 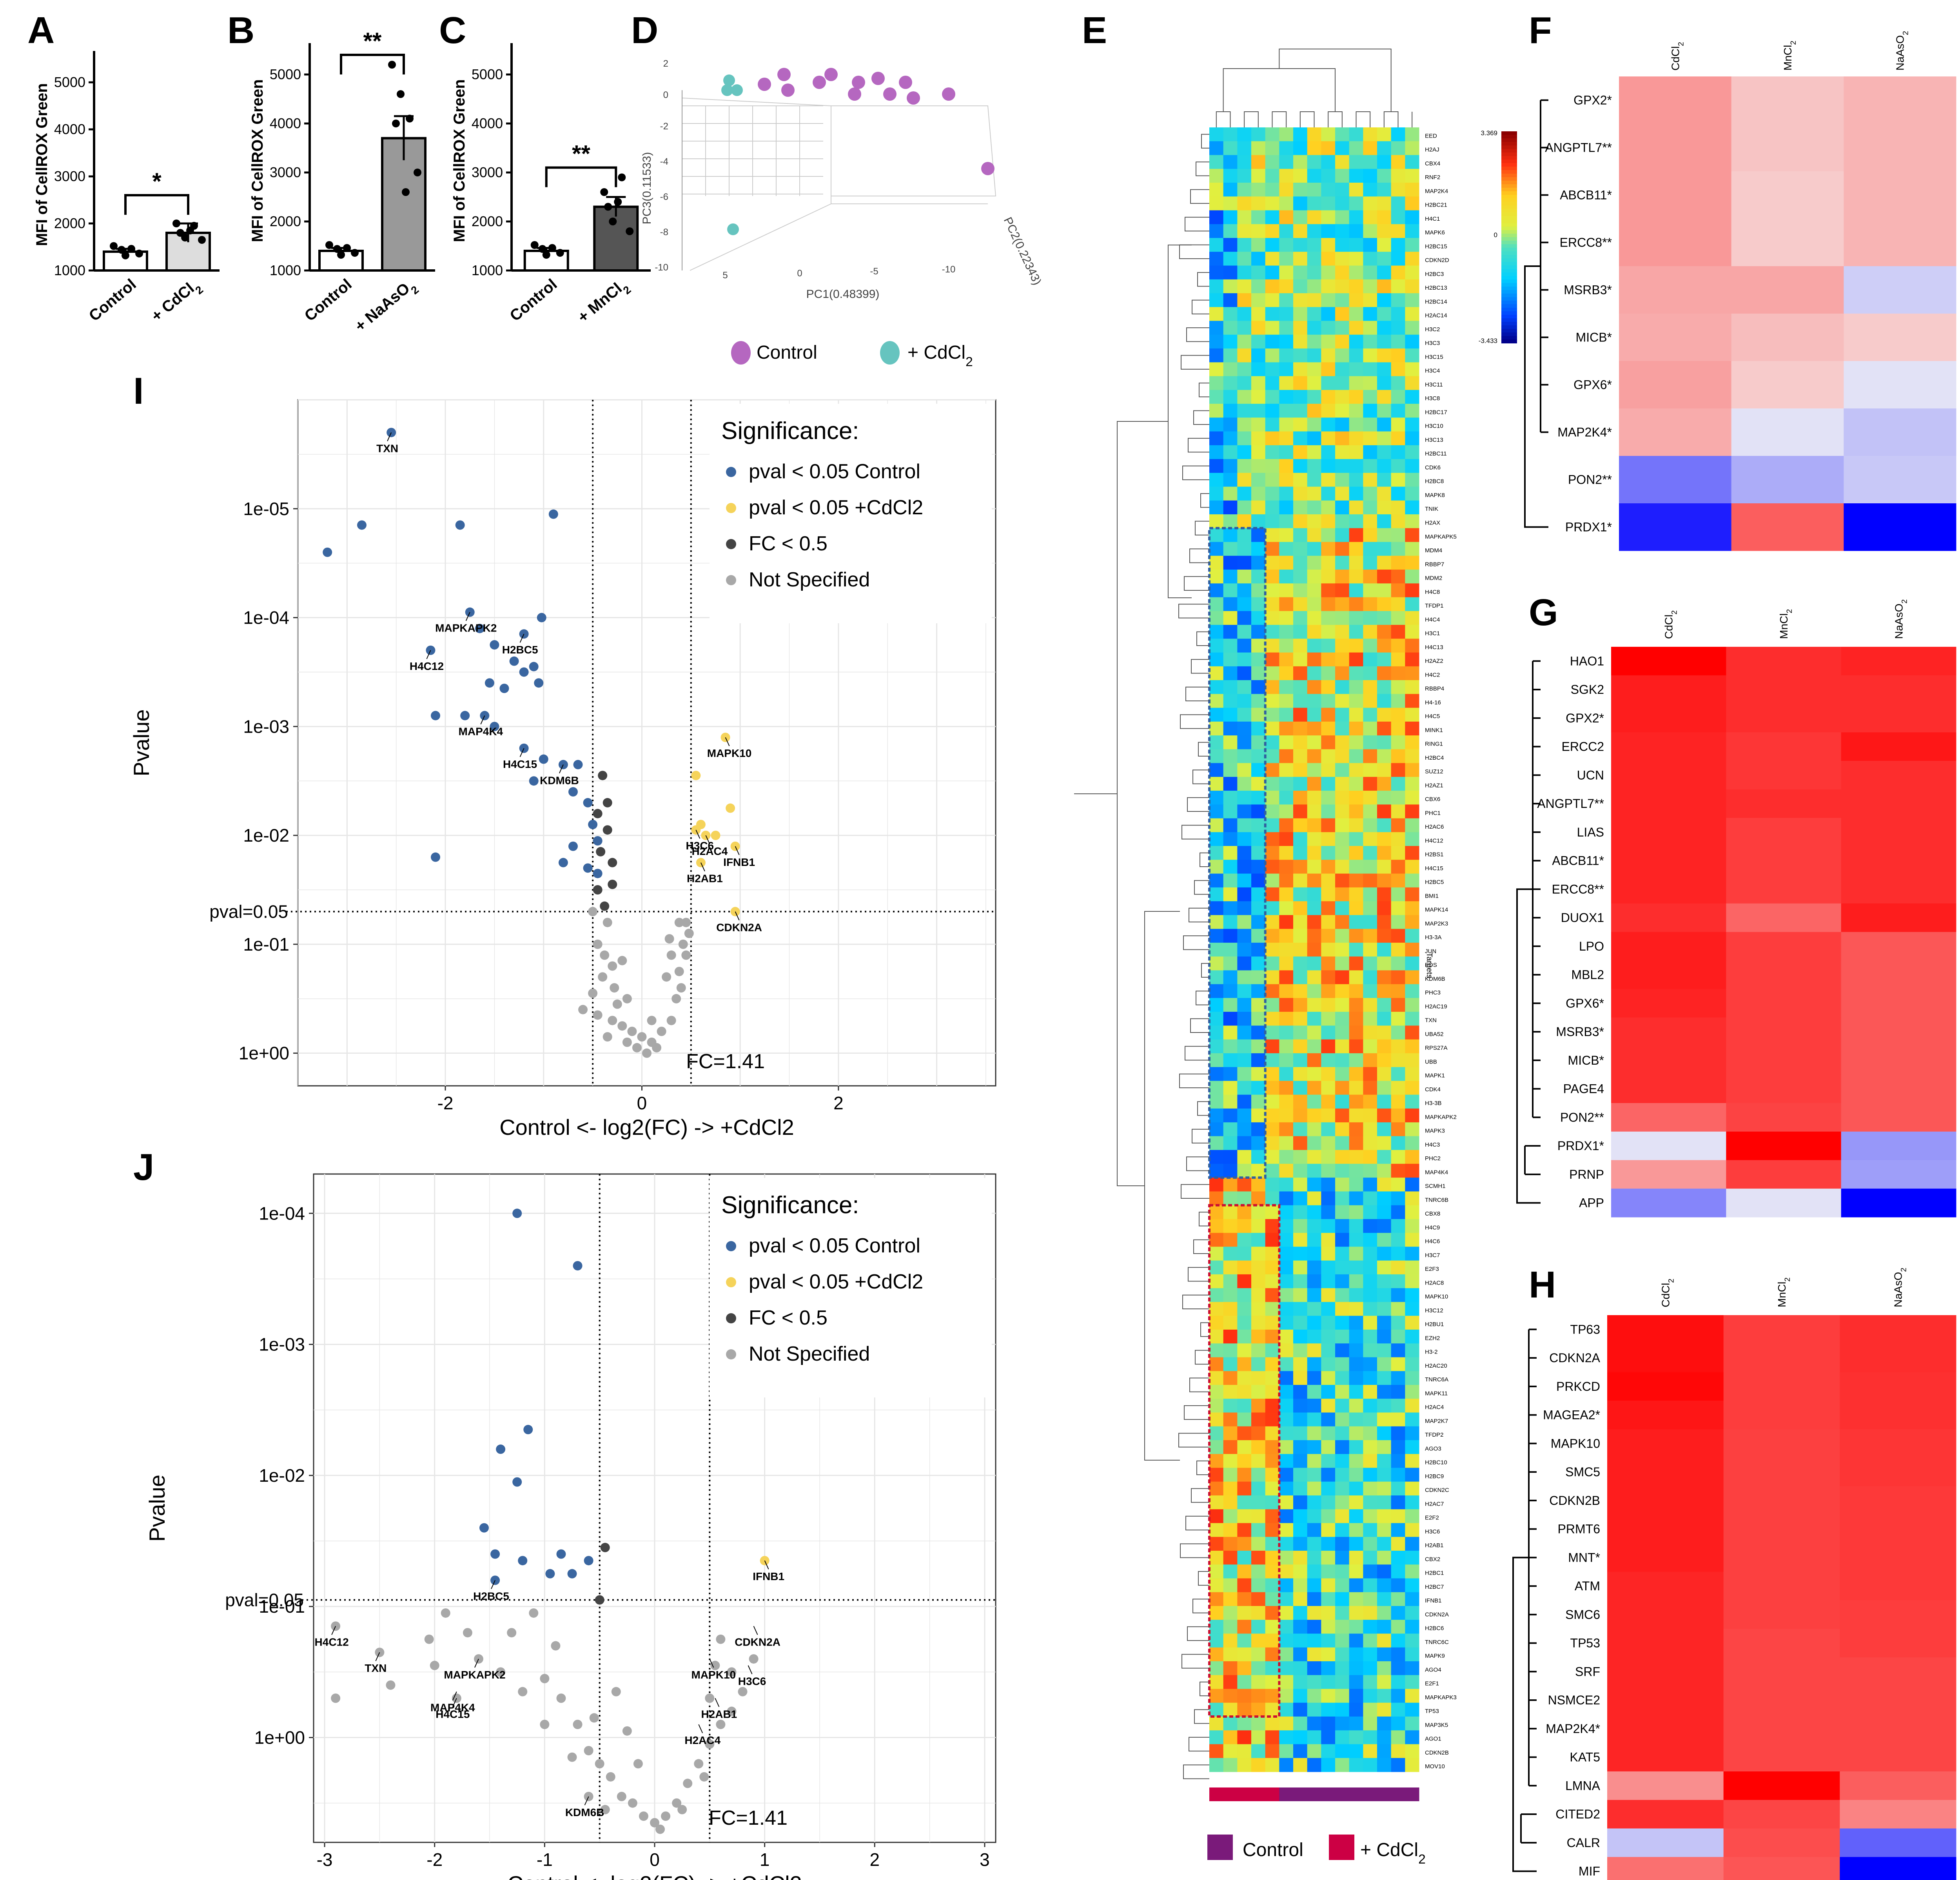 What do you see at coordinates (141, 742) in the screenshot?
I see `y-axis-label: Pvalue` at bounding box center [141, 742].